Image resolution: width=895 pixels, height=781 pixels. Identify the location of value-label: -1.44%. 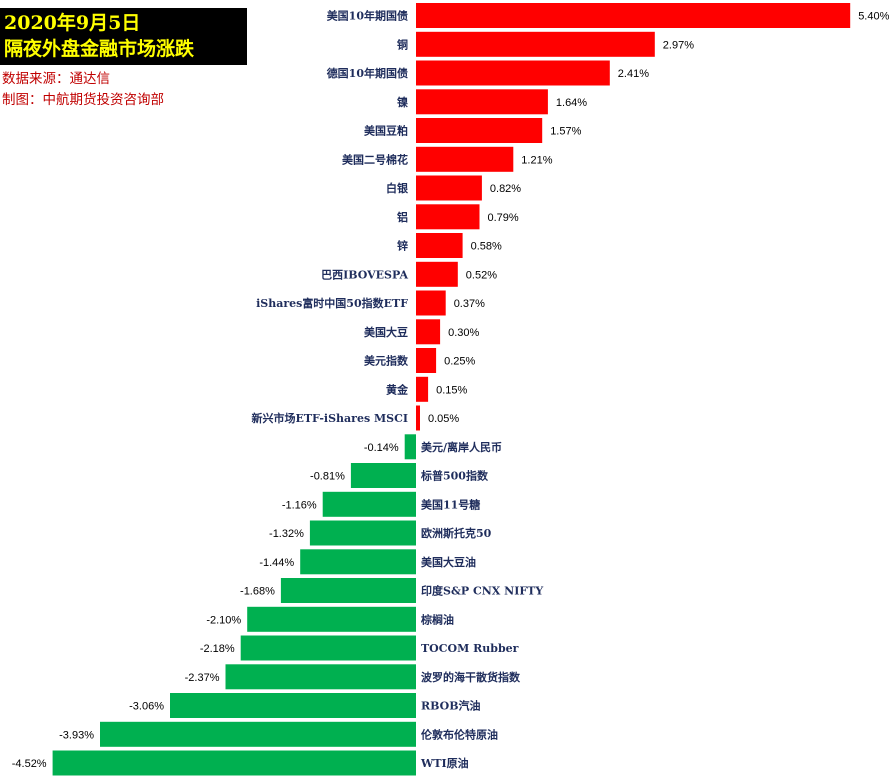
(276, 563).